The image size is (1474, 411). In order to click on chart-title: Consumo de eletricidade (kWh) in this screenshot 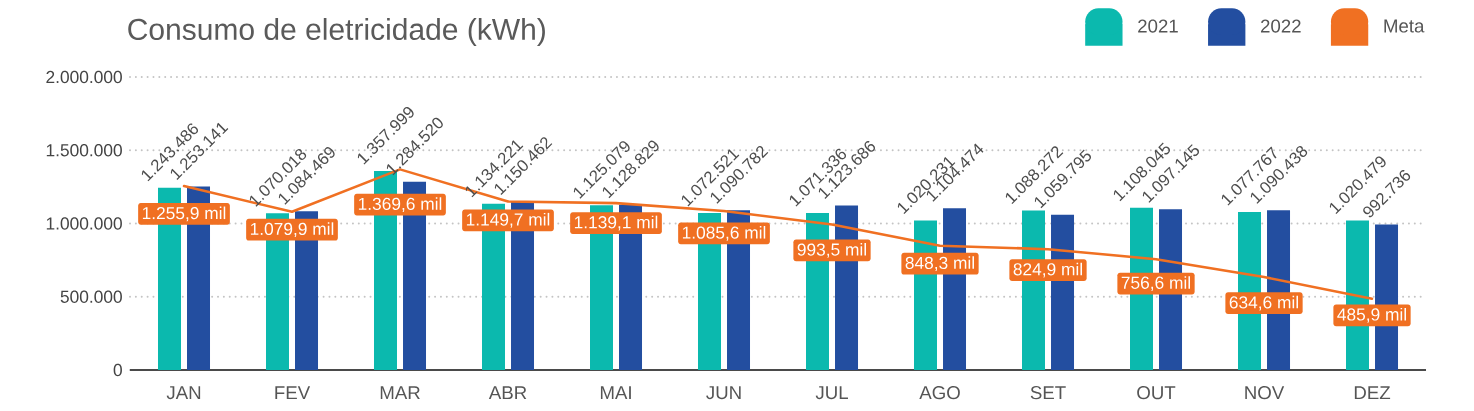, I will do `click(336, 32)`.